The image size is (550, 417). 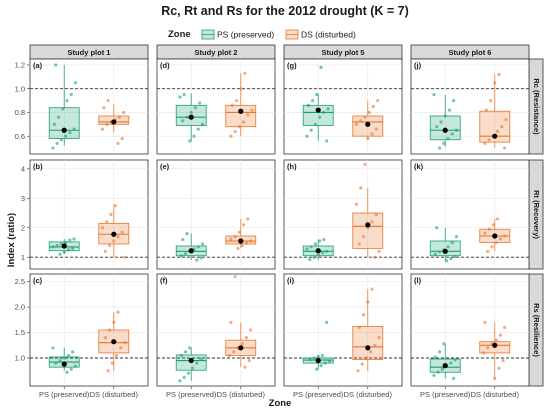 I want to click on box-iqr, so click(x=368, y=230).